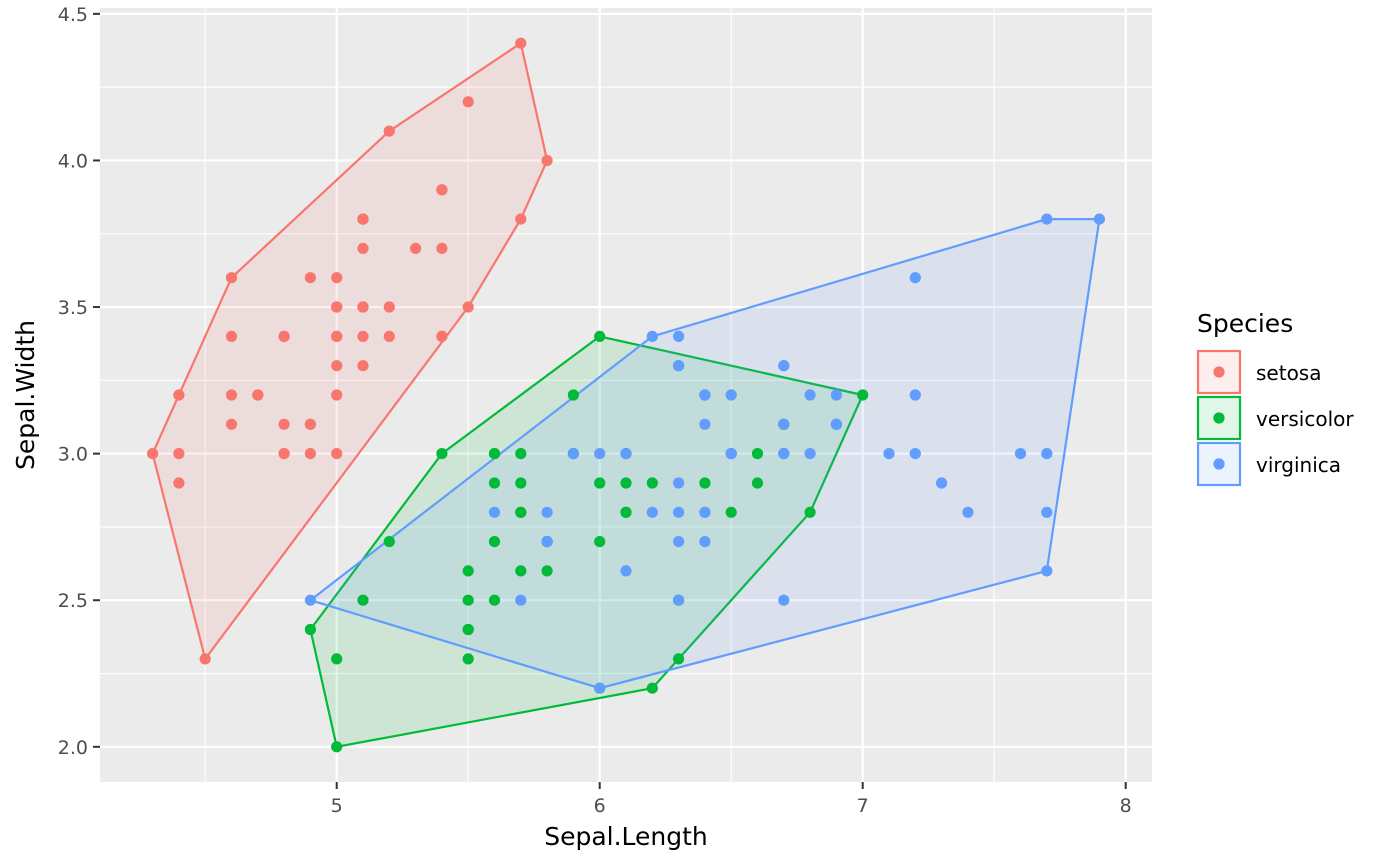 Image resolution: width=1400 pixels, height=866 pixels. What do you see at coordinates (73, 601) in the screenshot?
I see `y-tick-label: 2.5` at bounding box center [73, 601].